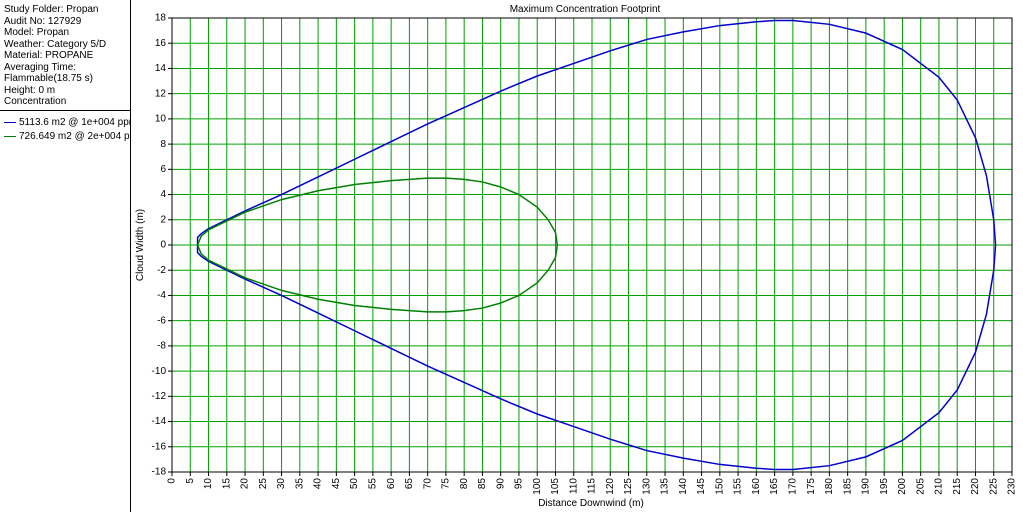 This screenshot has width=1023, height=512. Describe the element at coordinates (43, 21) in the screenshot. I see `info-line: Audit No: 127929` at that location.